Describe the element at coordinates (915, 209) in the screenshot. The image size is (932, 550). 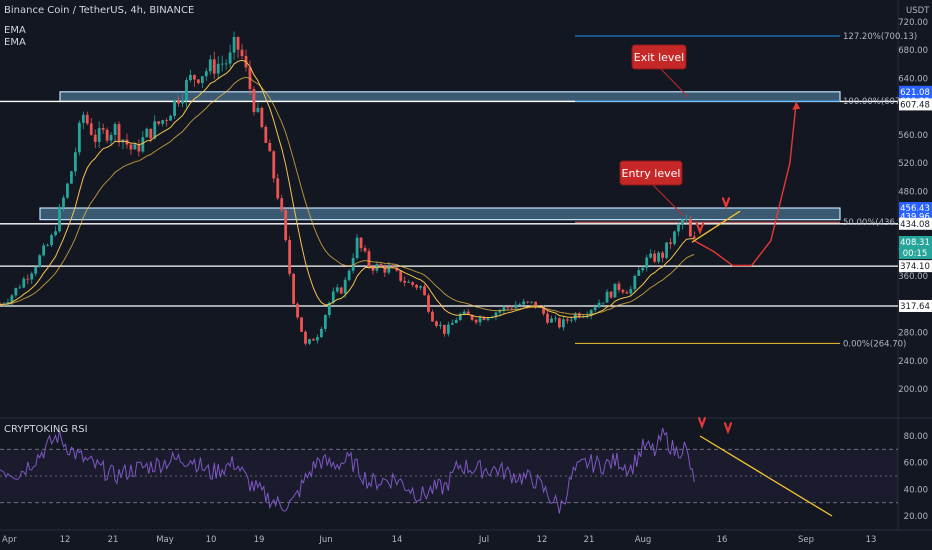
I see `price-tag-label: 456.43` at that location.